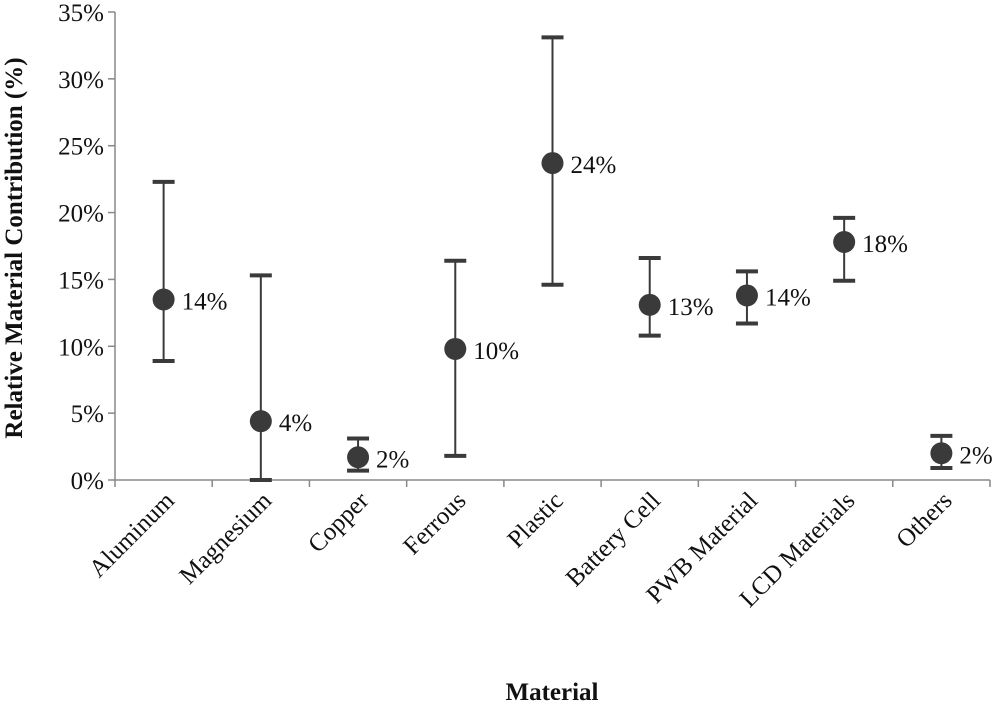  Describe the element at coordinates (434, 523) in the screenshot. I see `x-tick-label: Ferrous` at that location.